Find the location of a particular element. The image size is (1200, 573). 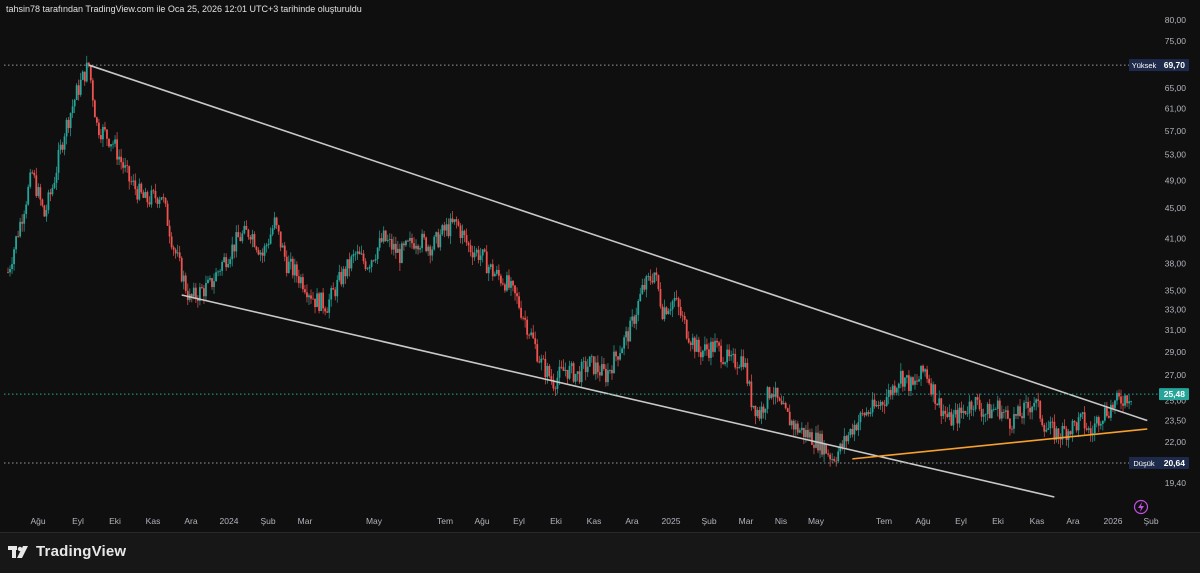

alert-bolt-icon is located at coordinates (1141, 507).